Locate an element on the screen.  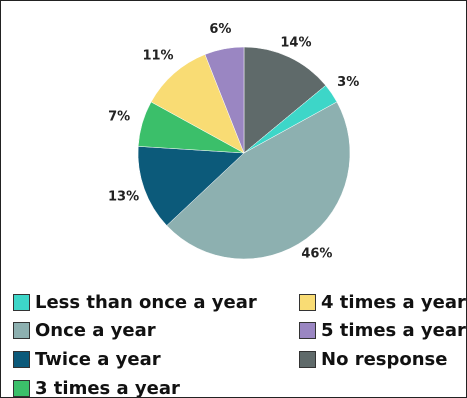
legend-label: 5 times a year is located at coordinates (393, 330).